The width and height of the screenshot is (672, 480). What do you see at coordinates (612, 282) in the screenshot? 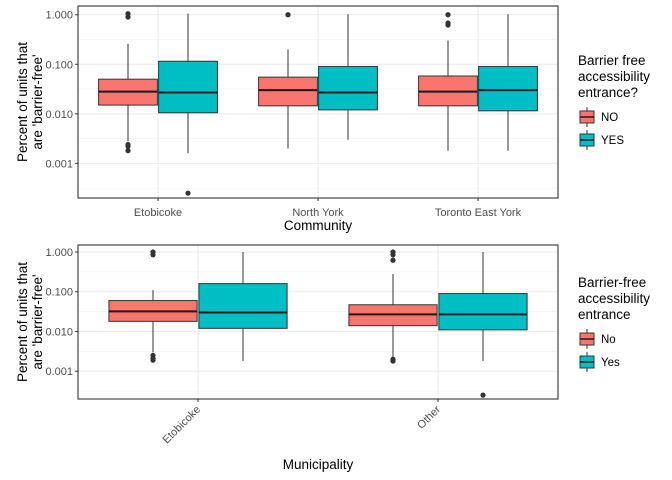
I see `legend-title-line: Barrier-free` at bounding box center [612, 282].